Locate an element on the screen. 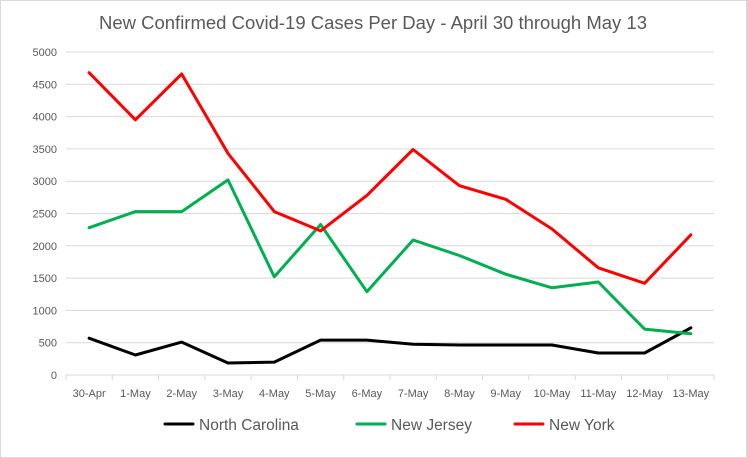  y-axis-tick-labels: 0 500 1000 1500 2000 2500 3000 3500 4000 4500 5000 is located at coordinates (45, 214).